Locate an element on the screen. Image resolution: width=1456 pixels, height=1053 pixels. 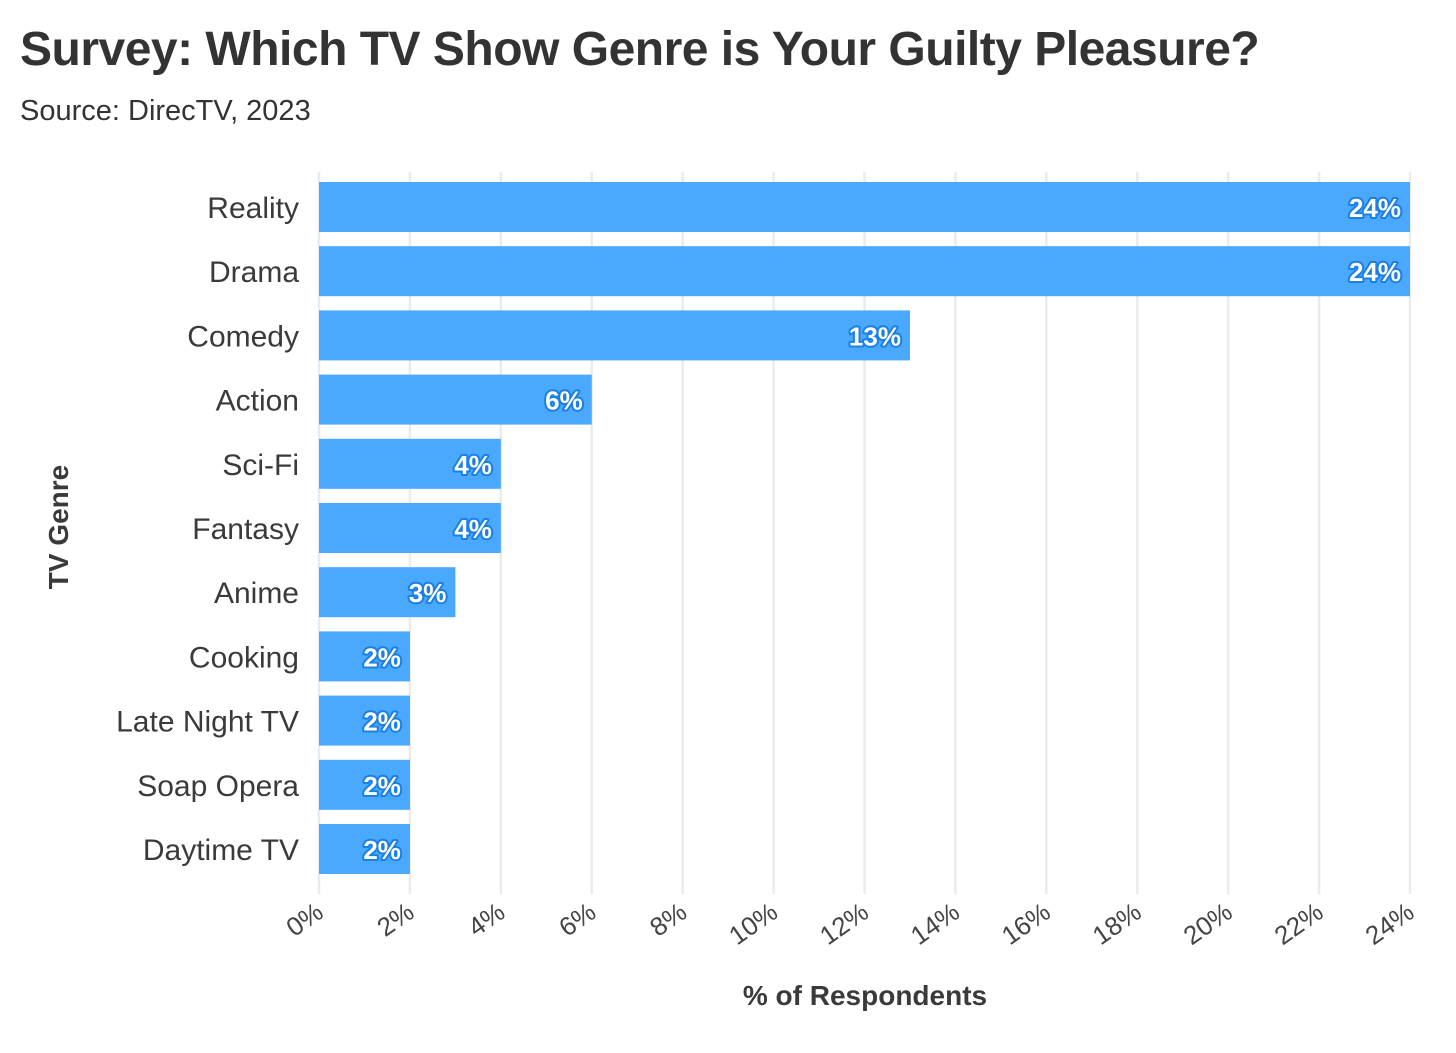
category-label: Fantasy is located at coordinates (245, 529).